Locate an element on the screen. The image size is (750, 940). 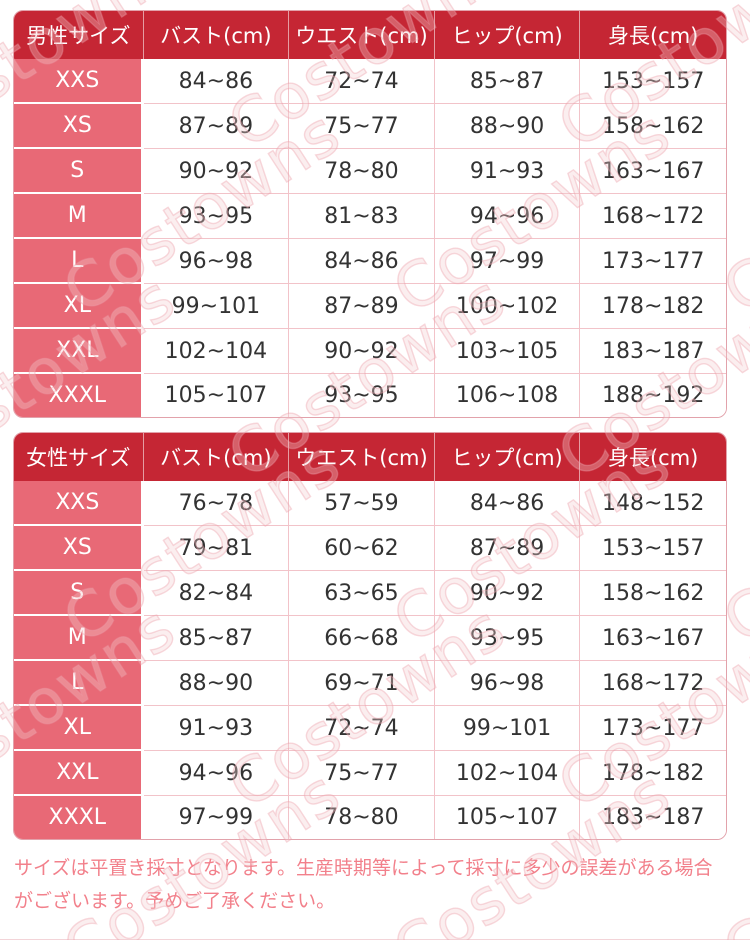
size-row: XS 87~89 75~77 88~90 158~162 is located at coordinates (370, 126).